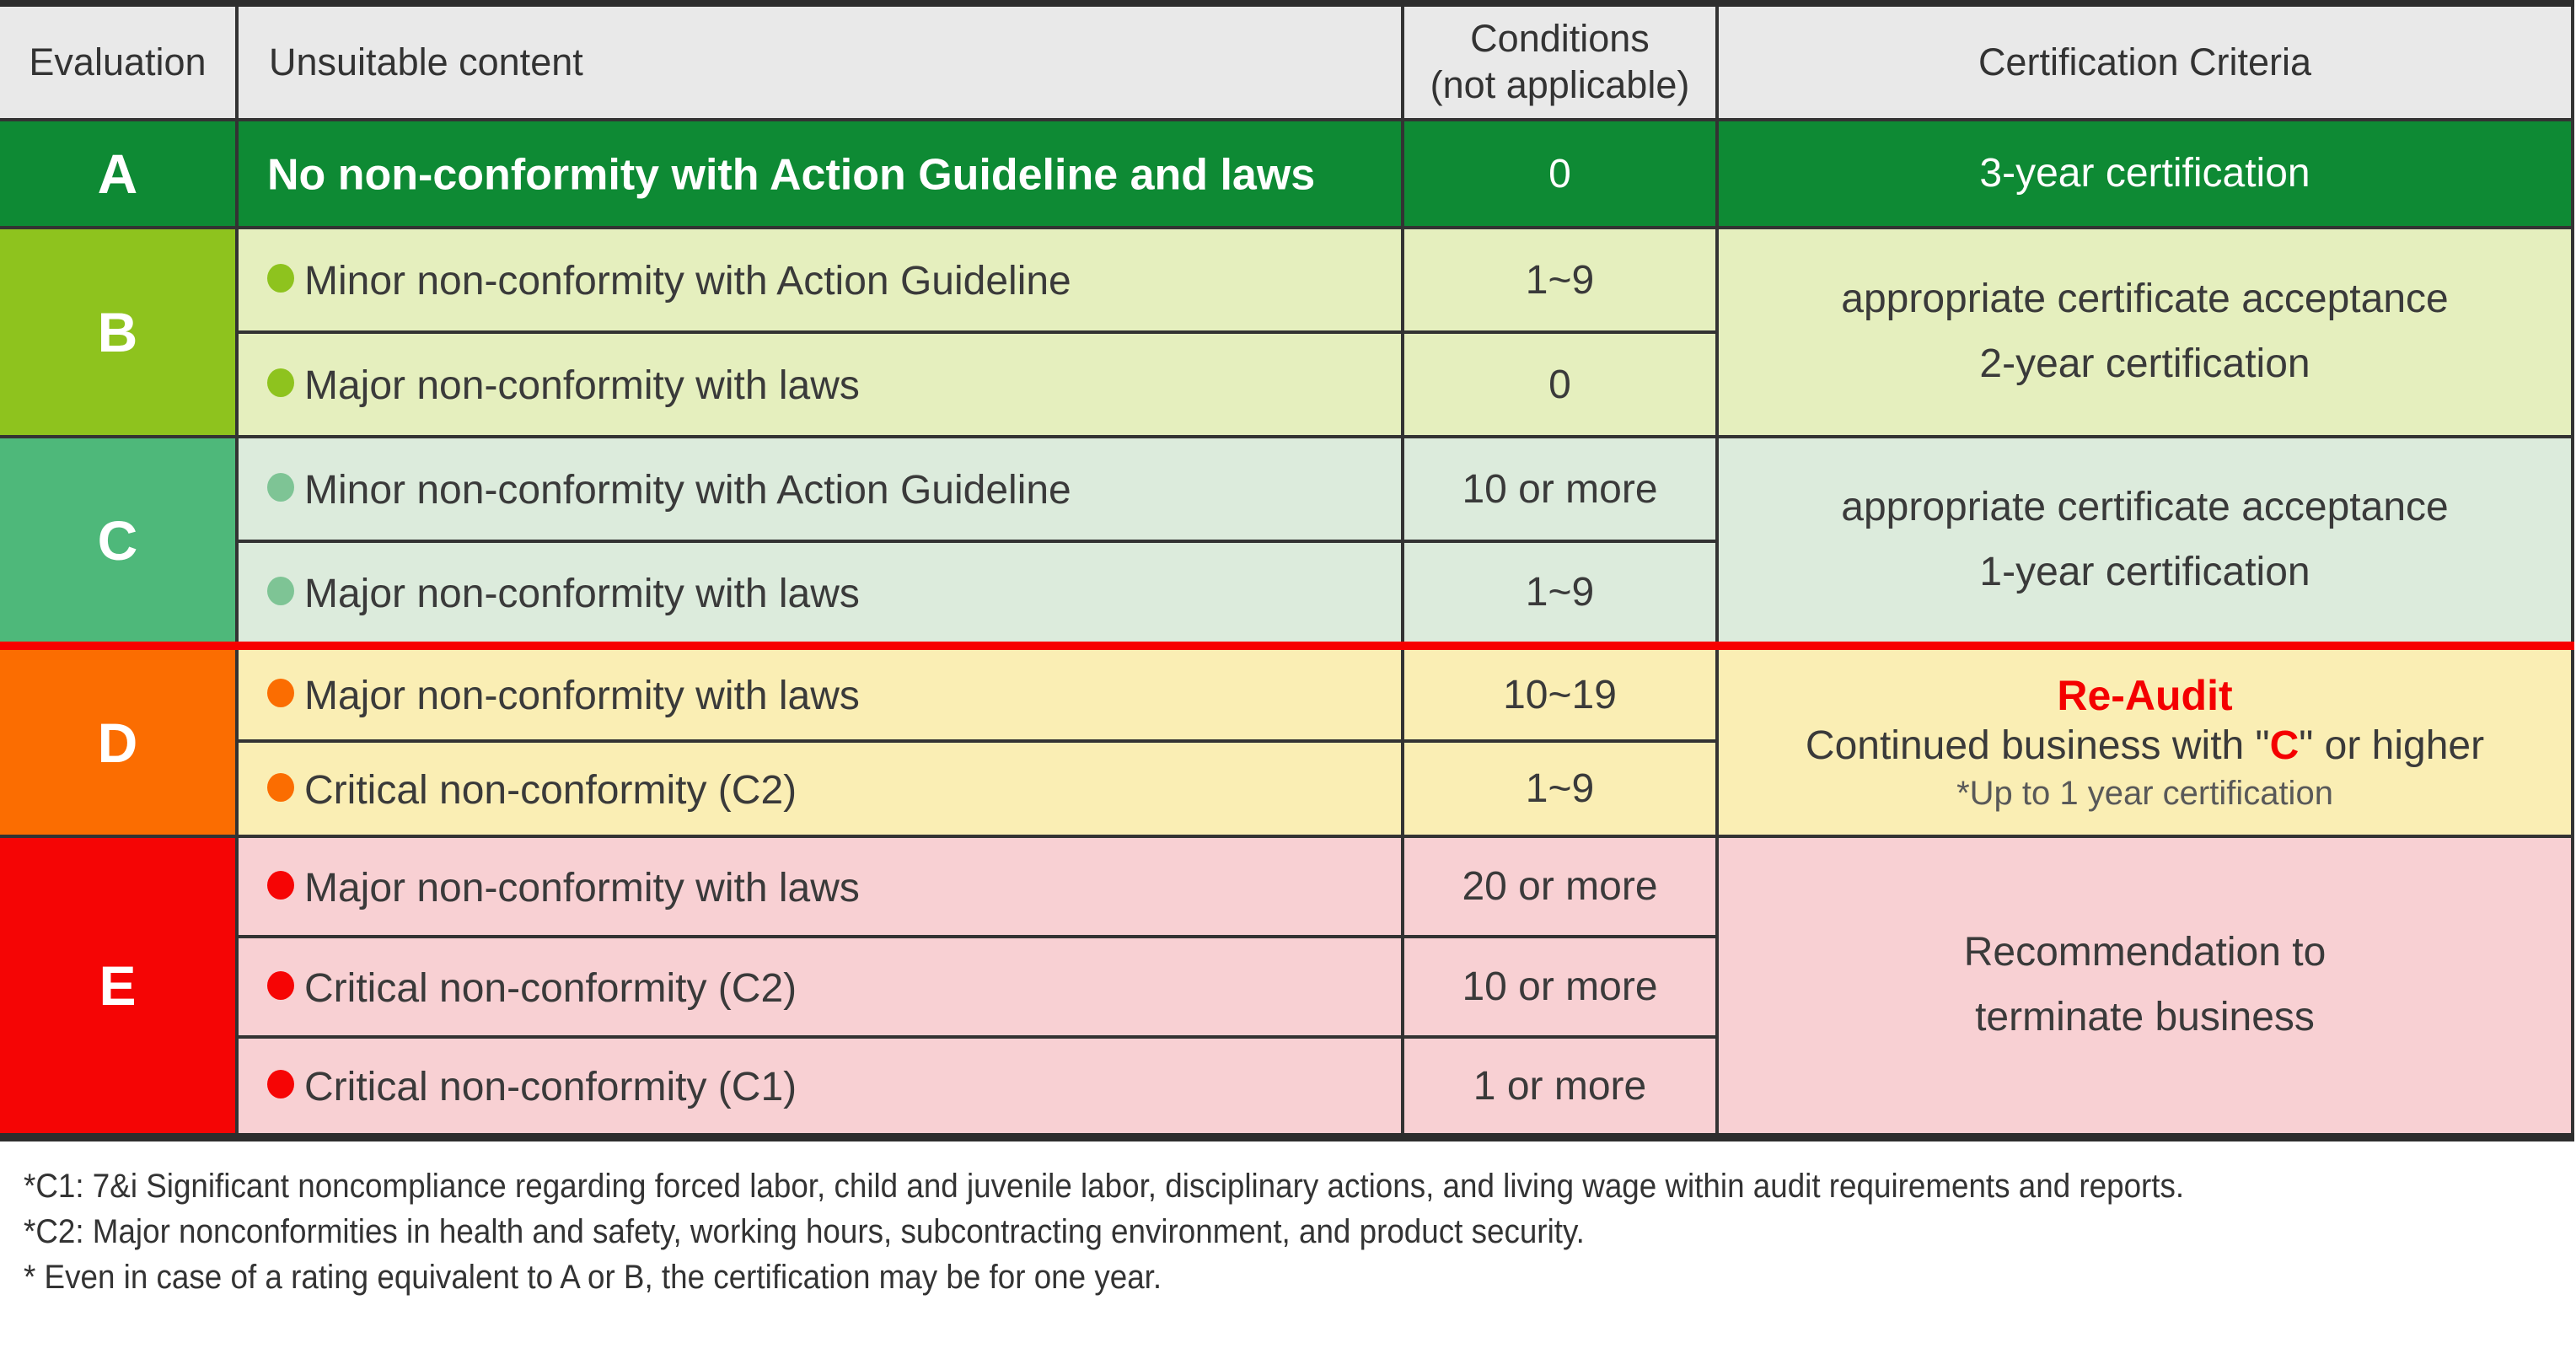 Image resolution: width=2576 pixels, height=1359 pixels. What do you see at coordinates (2144, 953) in the screenshot?
I see `certification-line1: Recommendation to` at bounding box center [2144, 953].